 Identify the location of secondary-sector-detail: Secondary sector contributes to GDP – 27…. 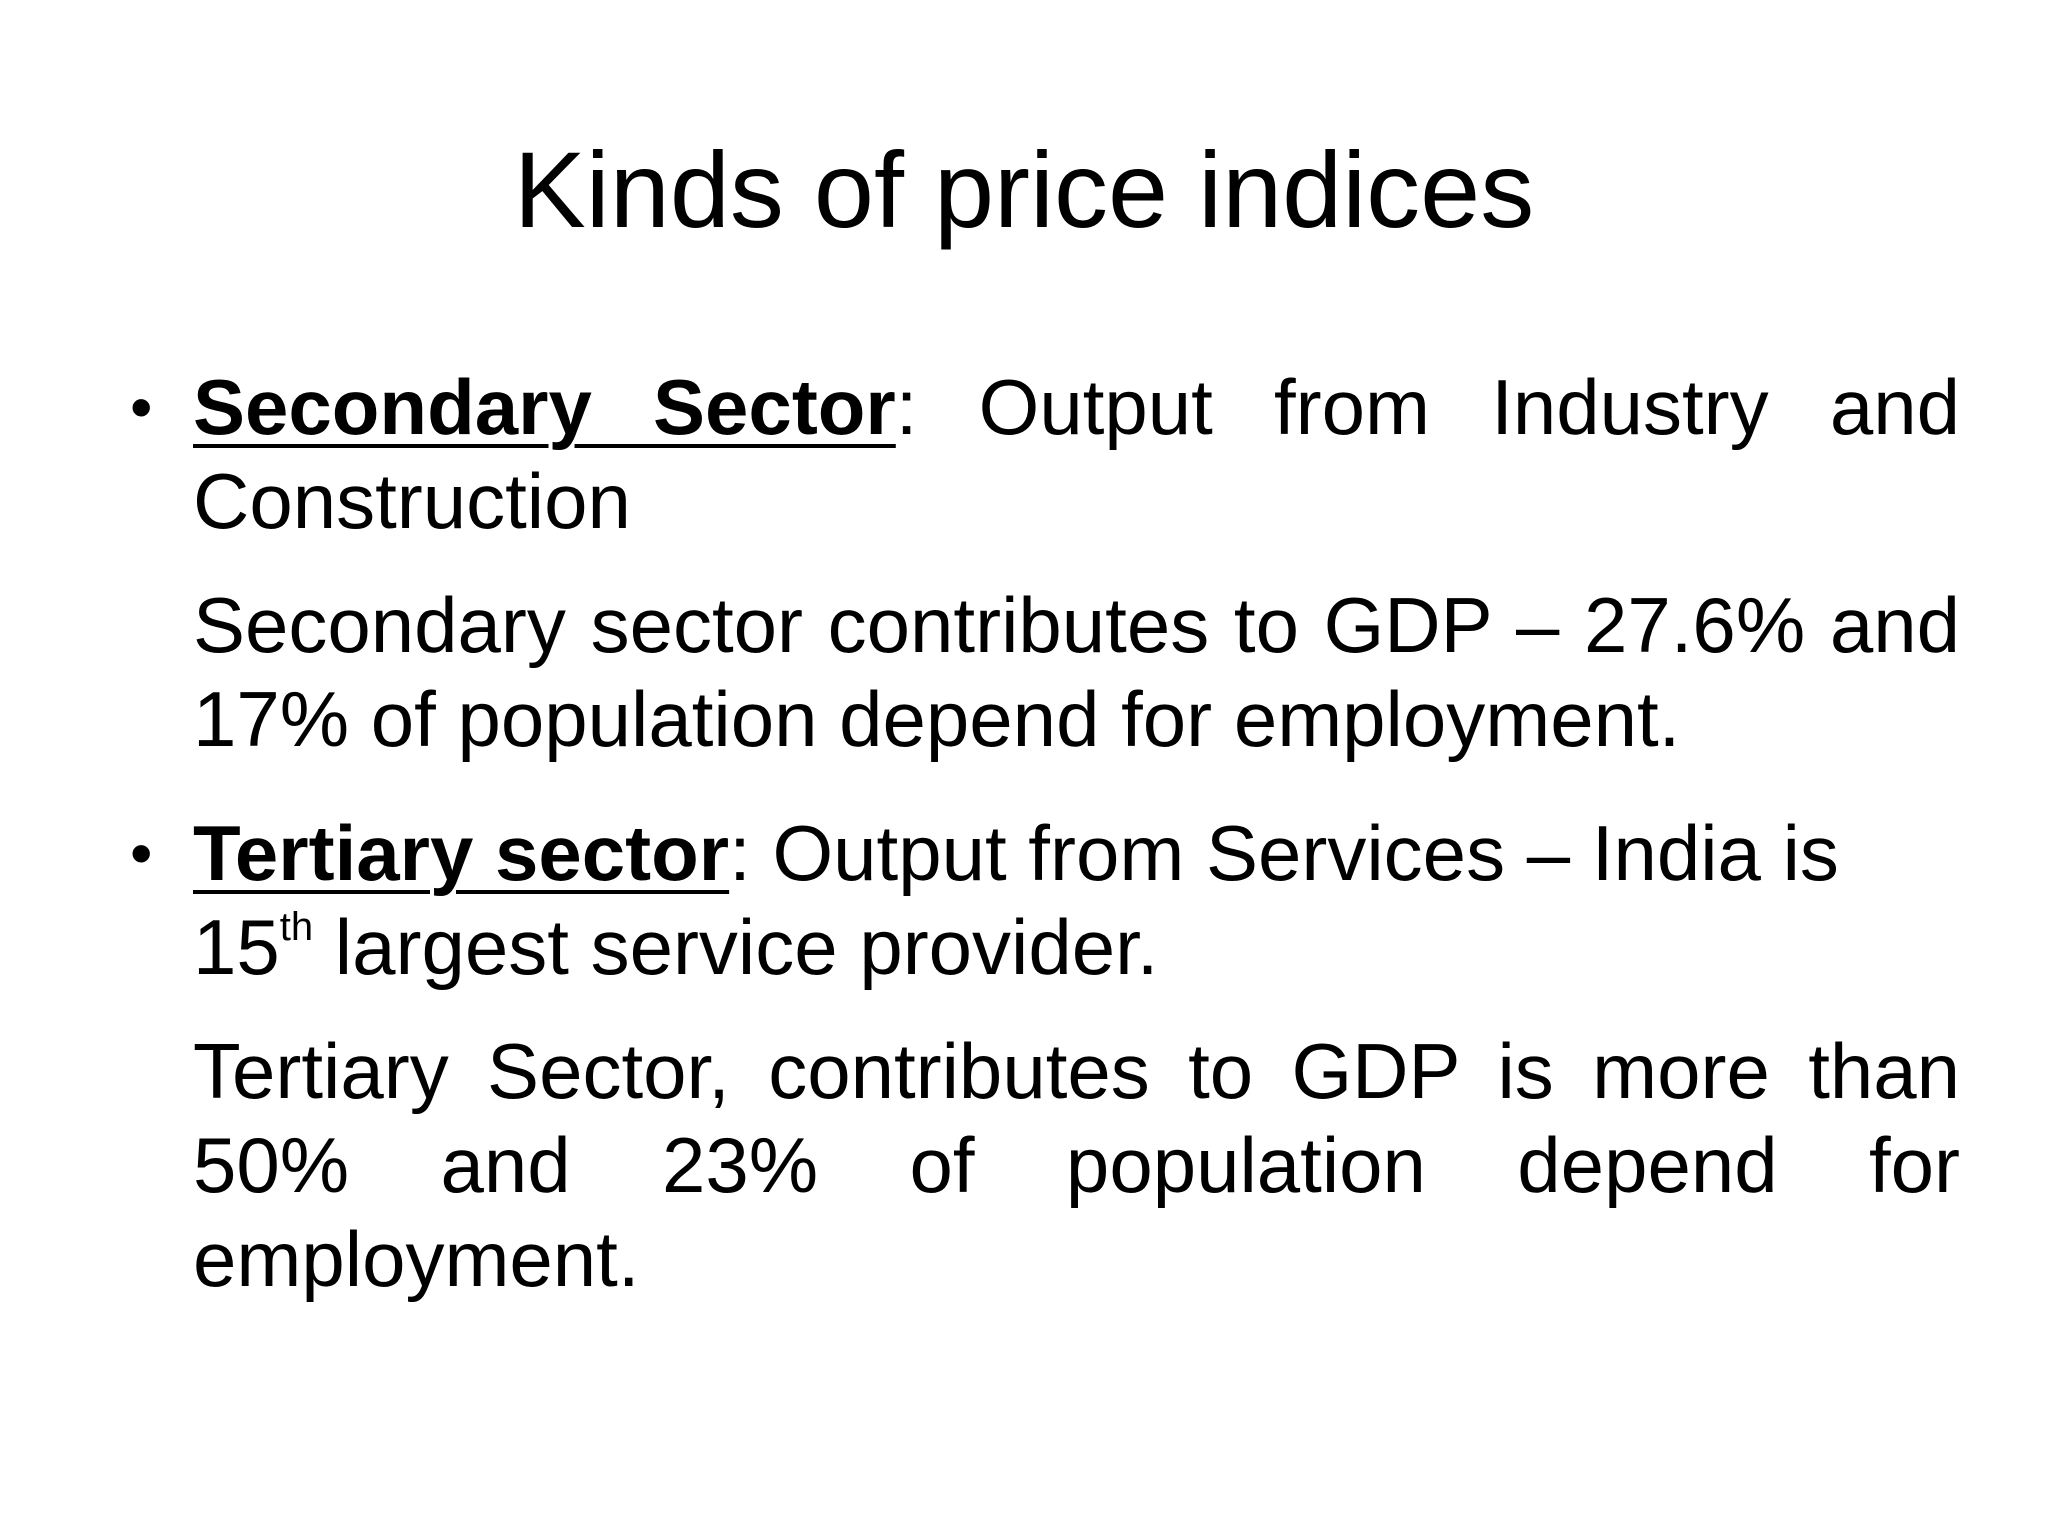
(1076, 672).